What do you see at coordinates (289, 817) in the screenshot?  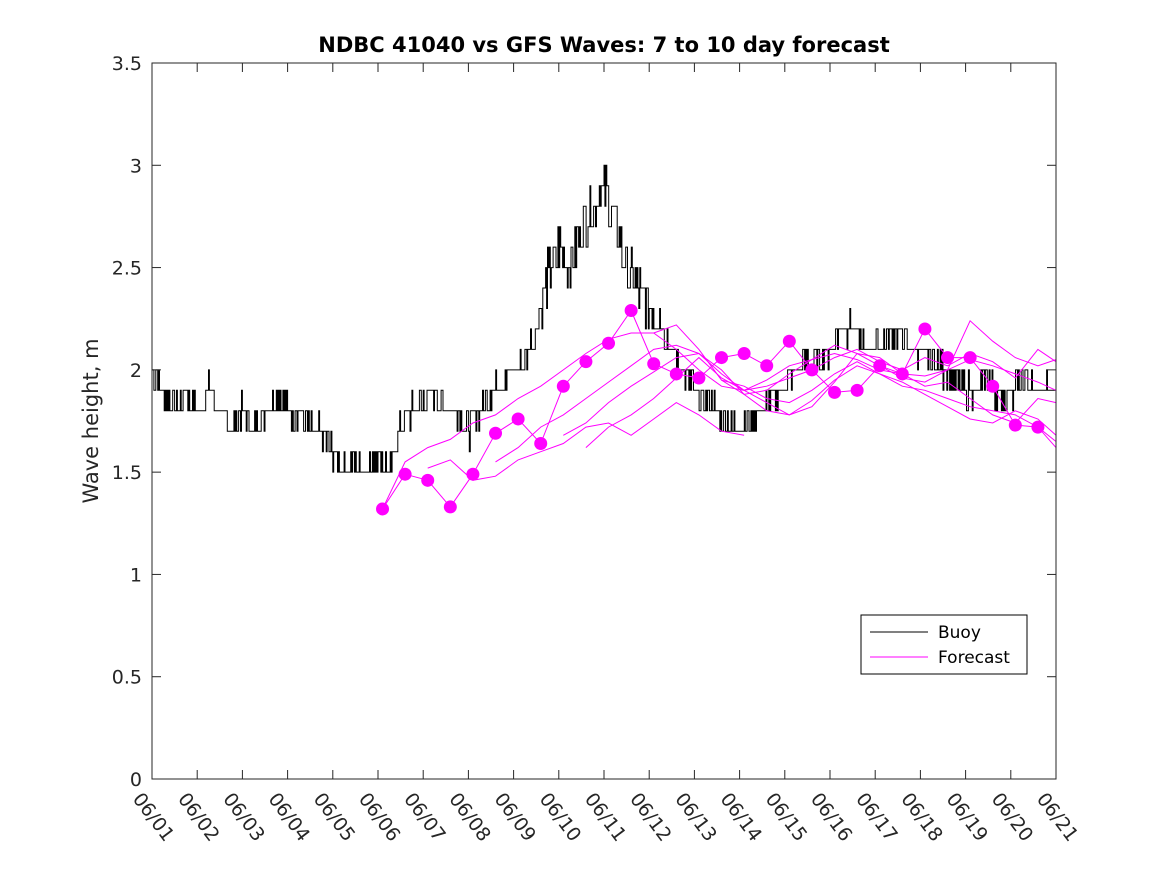 I see `x-tick-label: 06/04` at bounding box center [289, 817].